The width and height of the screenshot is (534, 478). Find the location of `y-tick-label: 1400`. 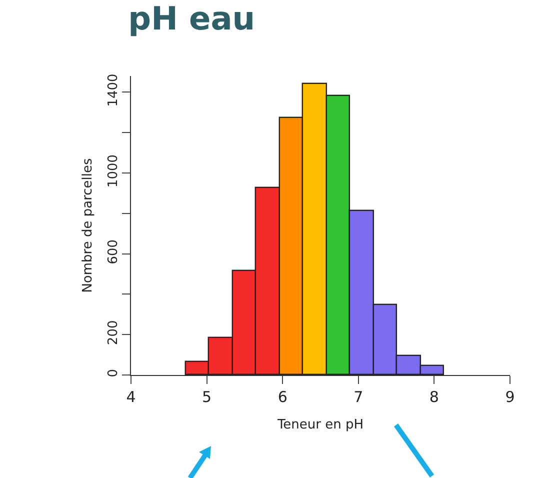

y-tick-label: 1400 is located at coordinates (113, 90).